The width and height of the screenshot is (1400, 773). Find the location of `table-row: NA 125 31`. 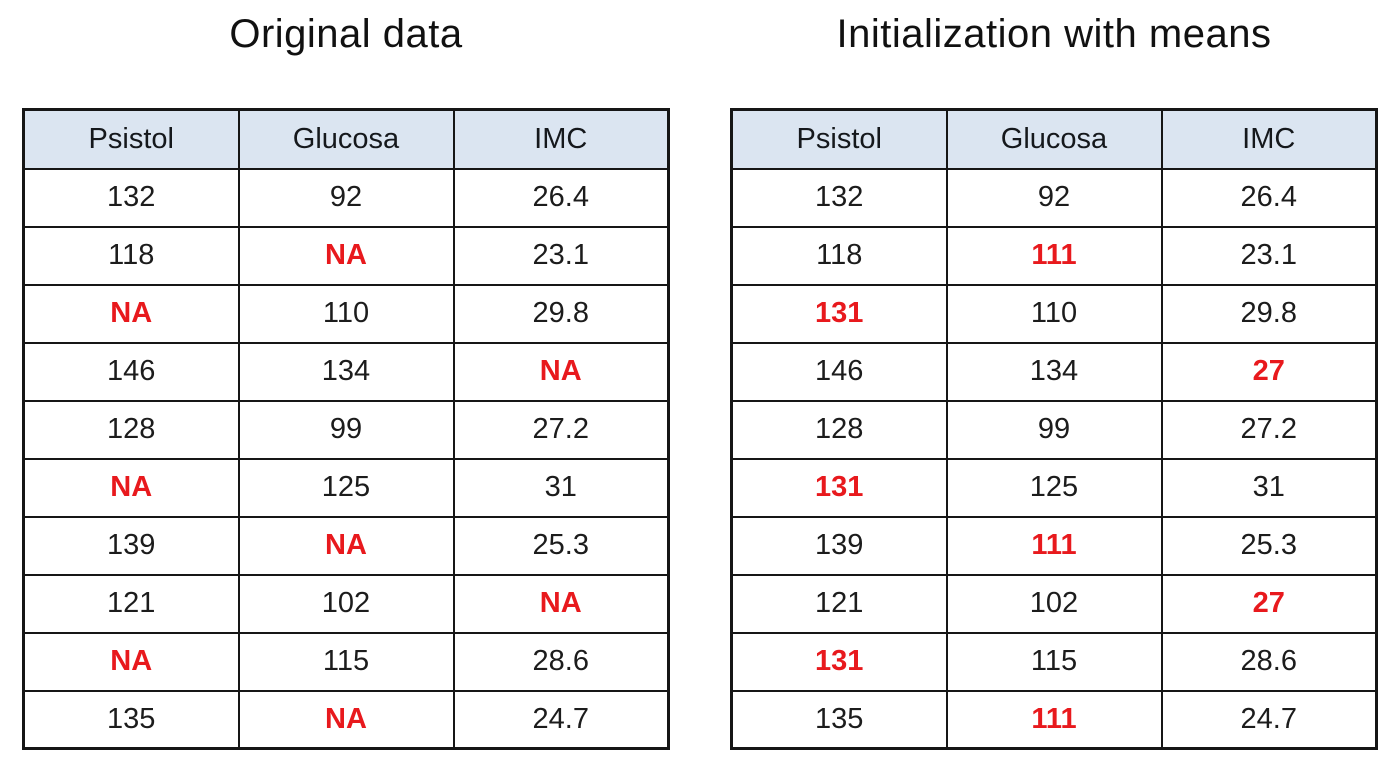

table-row: NA 125 31 is located at coordinates (346, 487).